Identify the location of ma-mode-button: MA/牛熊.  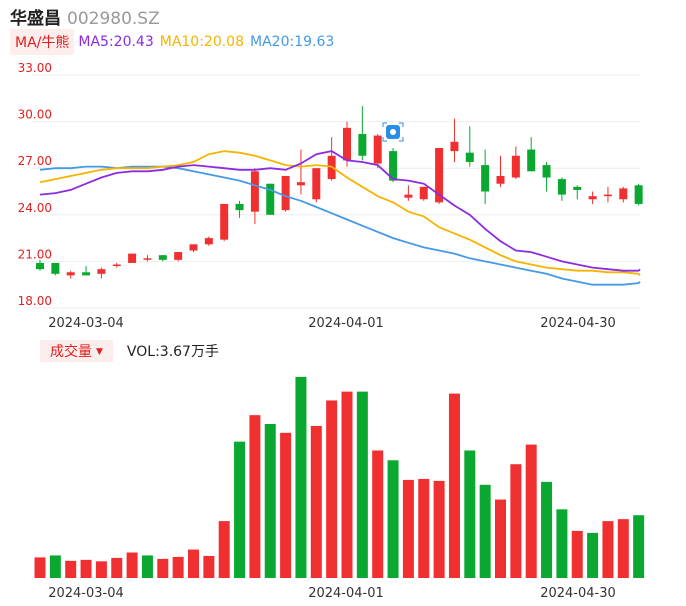
(42, 42).